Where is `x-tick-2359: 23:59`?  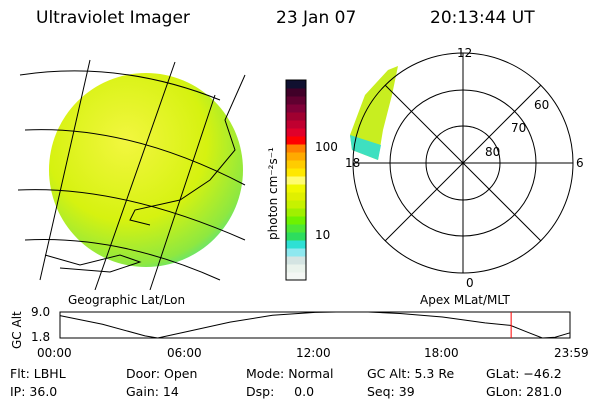 x-tick-2359: 23:59 is located at coordinates (571, 353).